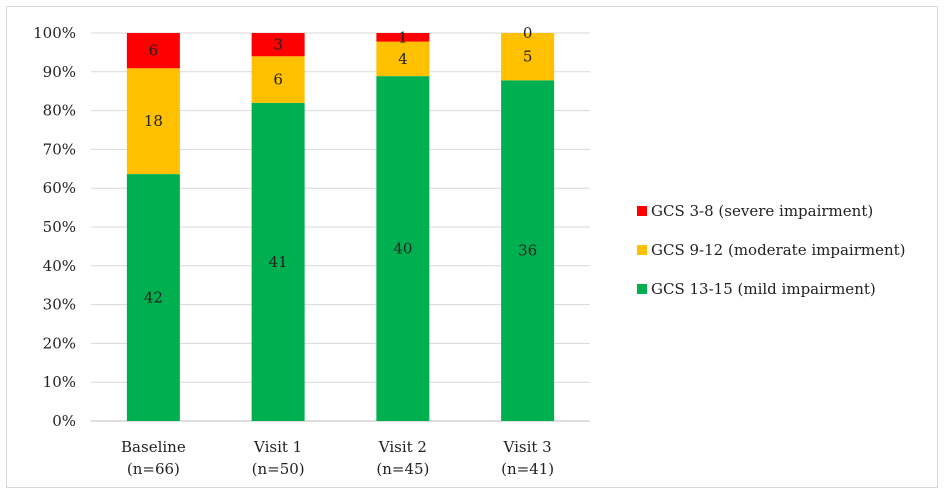 The image size is (945, 495). What do you see at coordinates (763, 289) in the screenshot?
I see `legend-label: GCS 13-15 (mild impairment)` at bounding box center [763, 289].